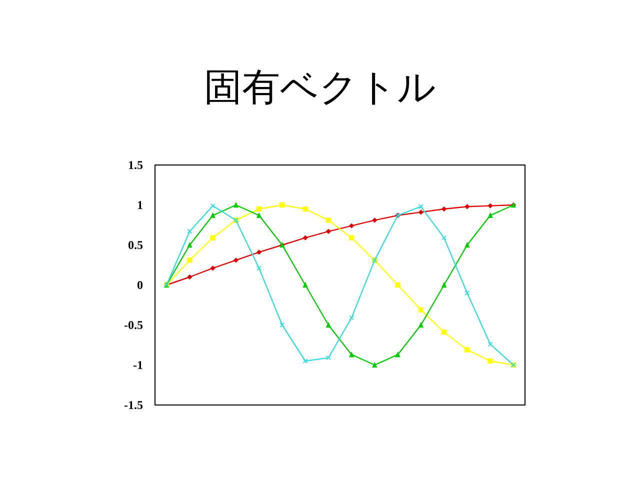 The image size is (640, 480). What do you see at coordinates (138, 365) in the screenshot?
I see `y-tick-label: -1` at bounding box center [138, 365].